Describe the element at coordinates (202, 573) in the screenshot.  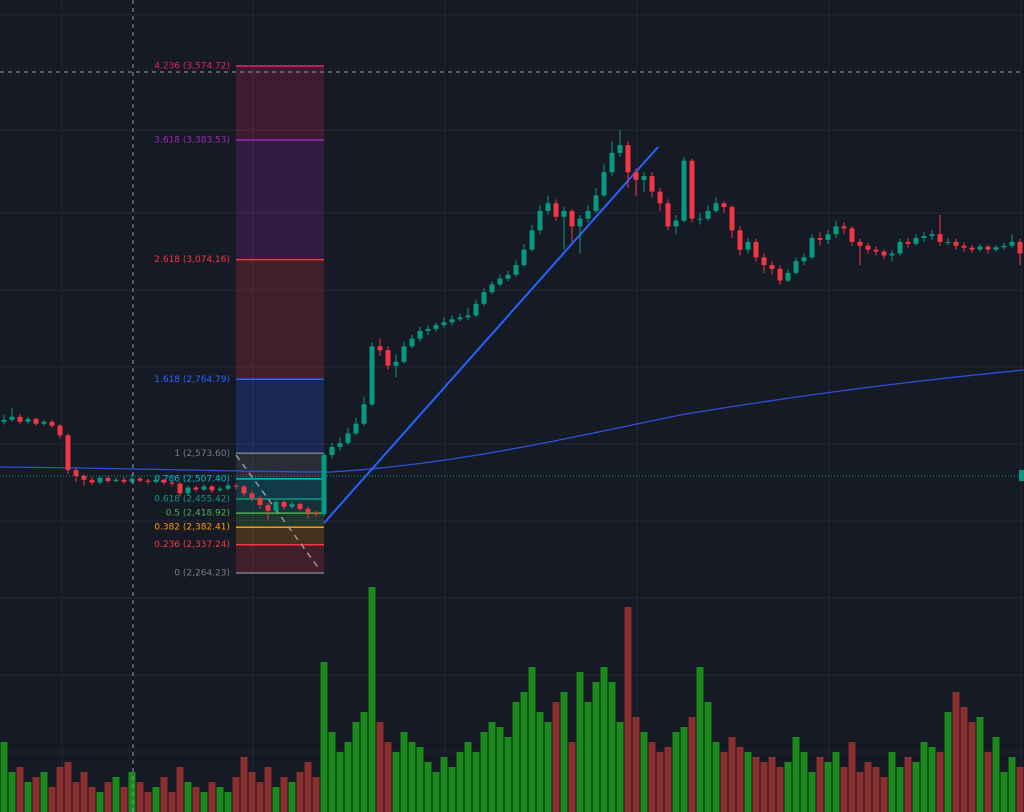
I see `fib-label: 0 (2,264.23)` at that location.